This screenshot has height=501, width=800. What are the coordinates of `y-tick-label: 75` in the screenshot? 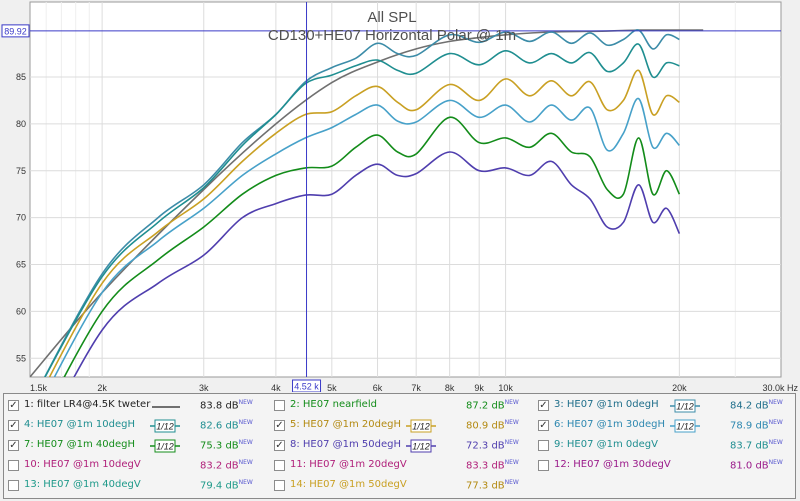 It's located at (21, 171).